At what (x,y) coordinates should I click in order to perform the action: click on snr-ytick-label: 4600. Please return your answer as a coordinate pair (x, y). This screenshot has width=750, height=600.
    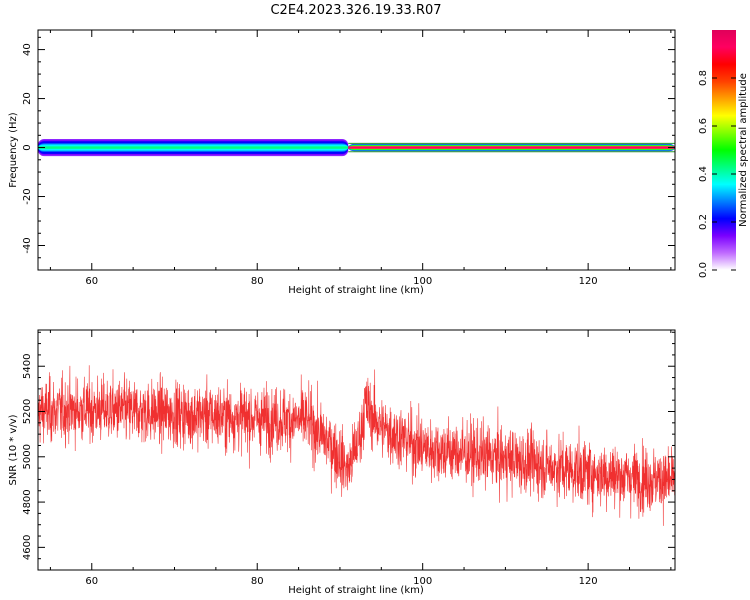
    Looking at the image, I should click on (27, 547).